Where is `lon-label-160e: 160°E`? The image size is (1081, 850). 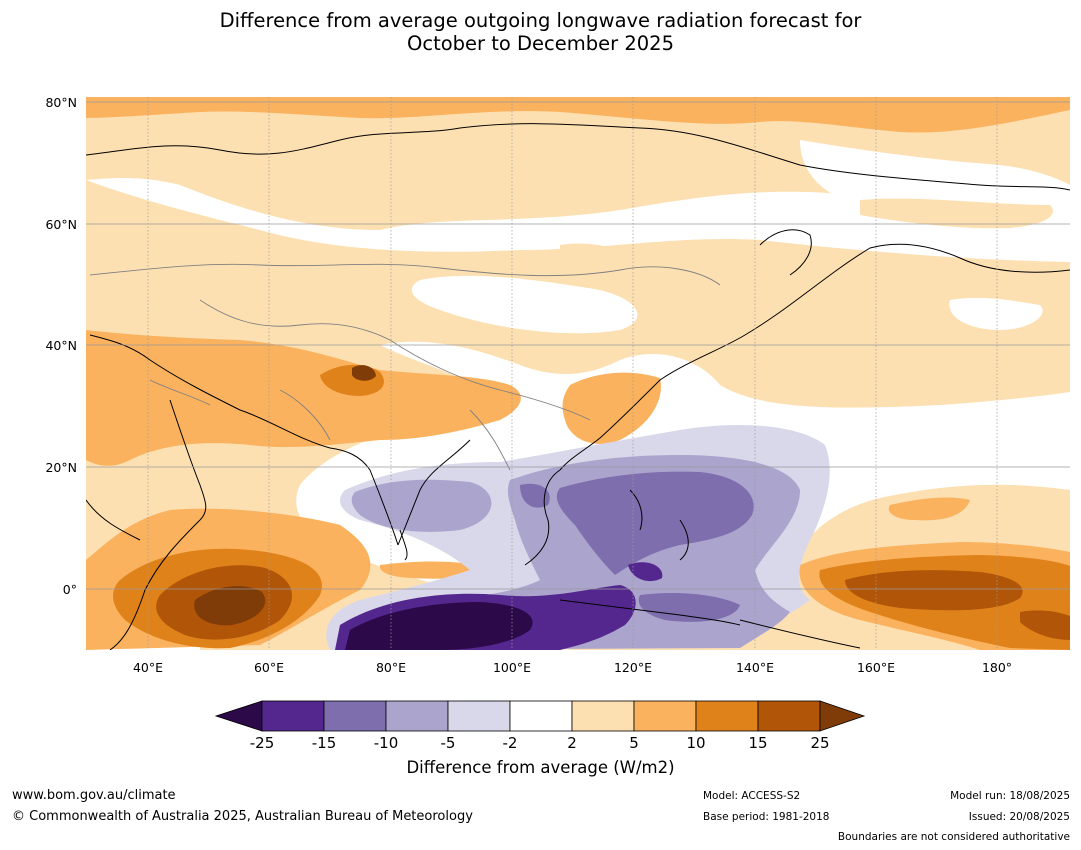 lon-label-160e: 160°E is located at coordinates (876, 667).